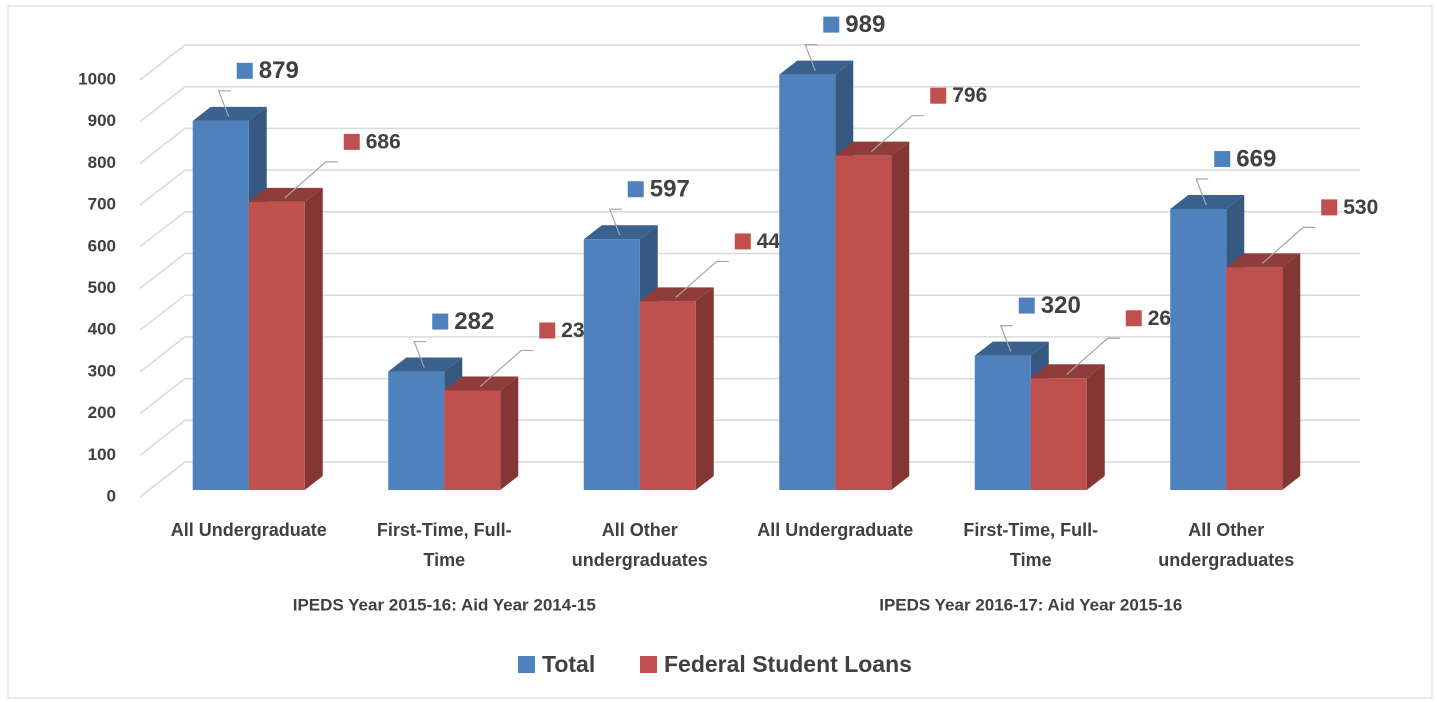 The height and width of the screenshot is (702, 1437). What do you see at coordinates (102, 329) in the screenshot?
I see `y-tick-label: 400` at bounding box center [102, 329].